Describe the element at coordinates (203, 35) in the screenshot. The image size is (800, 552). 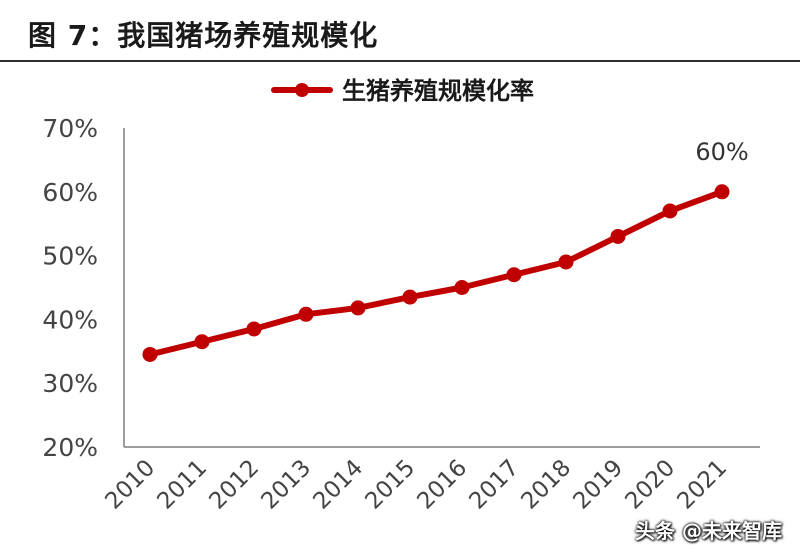
I see `page-title: 图 7：我国猪场养殖规模化` at that location.